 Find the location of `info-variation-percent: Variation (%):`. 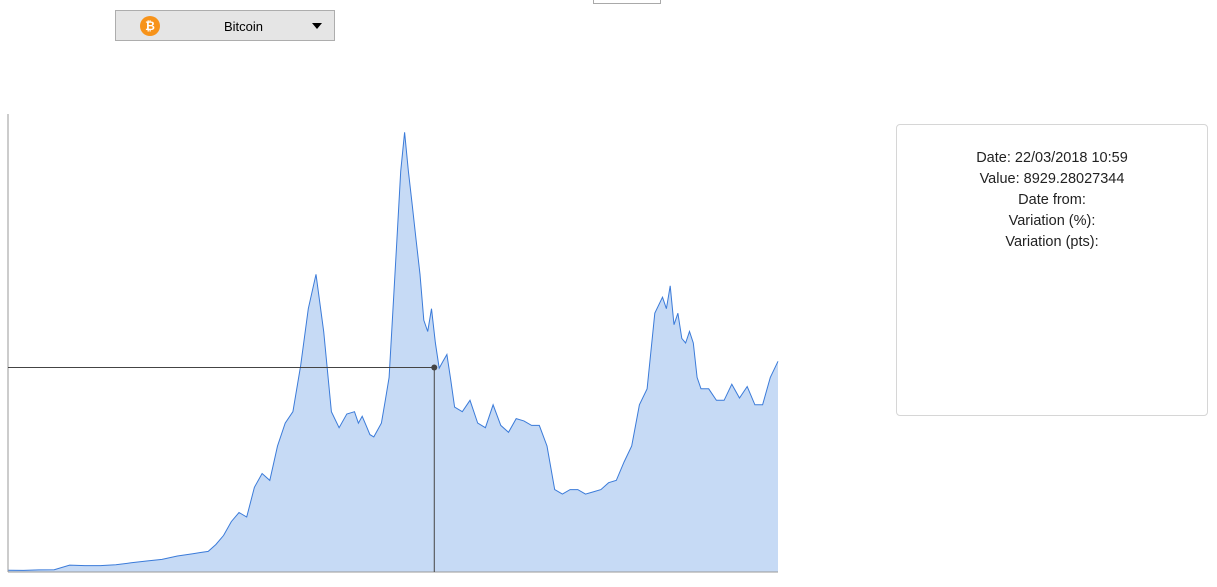

info-variation-percent: Variation (%): is located at coordinates (1052, 221).